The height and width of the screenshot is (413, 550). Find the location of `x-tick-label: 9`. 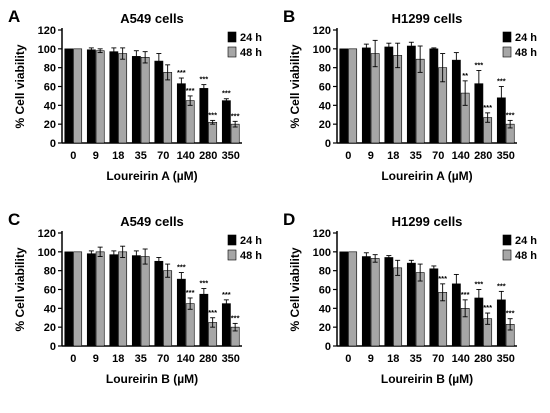

x-tick-label: 9 is located at coordinates (96, 156).